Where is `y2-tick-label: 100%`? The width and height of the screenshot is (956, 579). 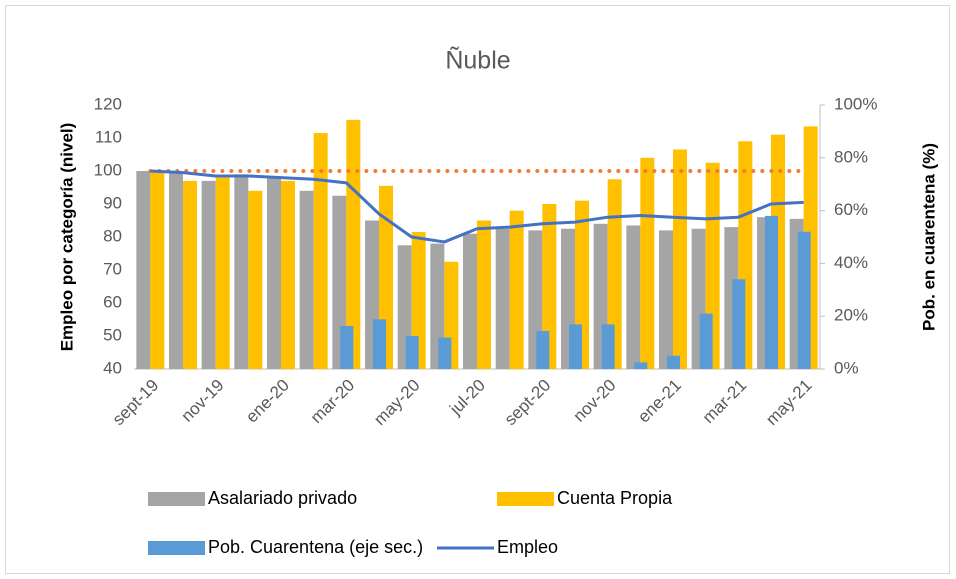 y2-tick-label: 100% is located at coordinates (855, 103).